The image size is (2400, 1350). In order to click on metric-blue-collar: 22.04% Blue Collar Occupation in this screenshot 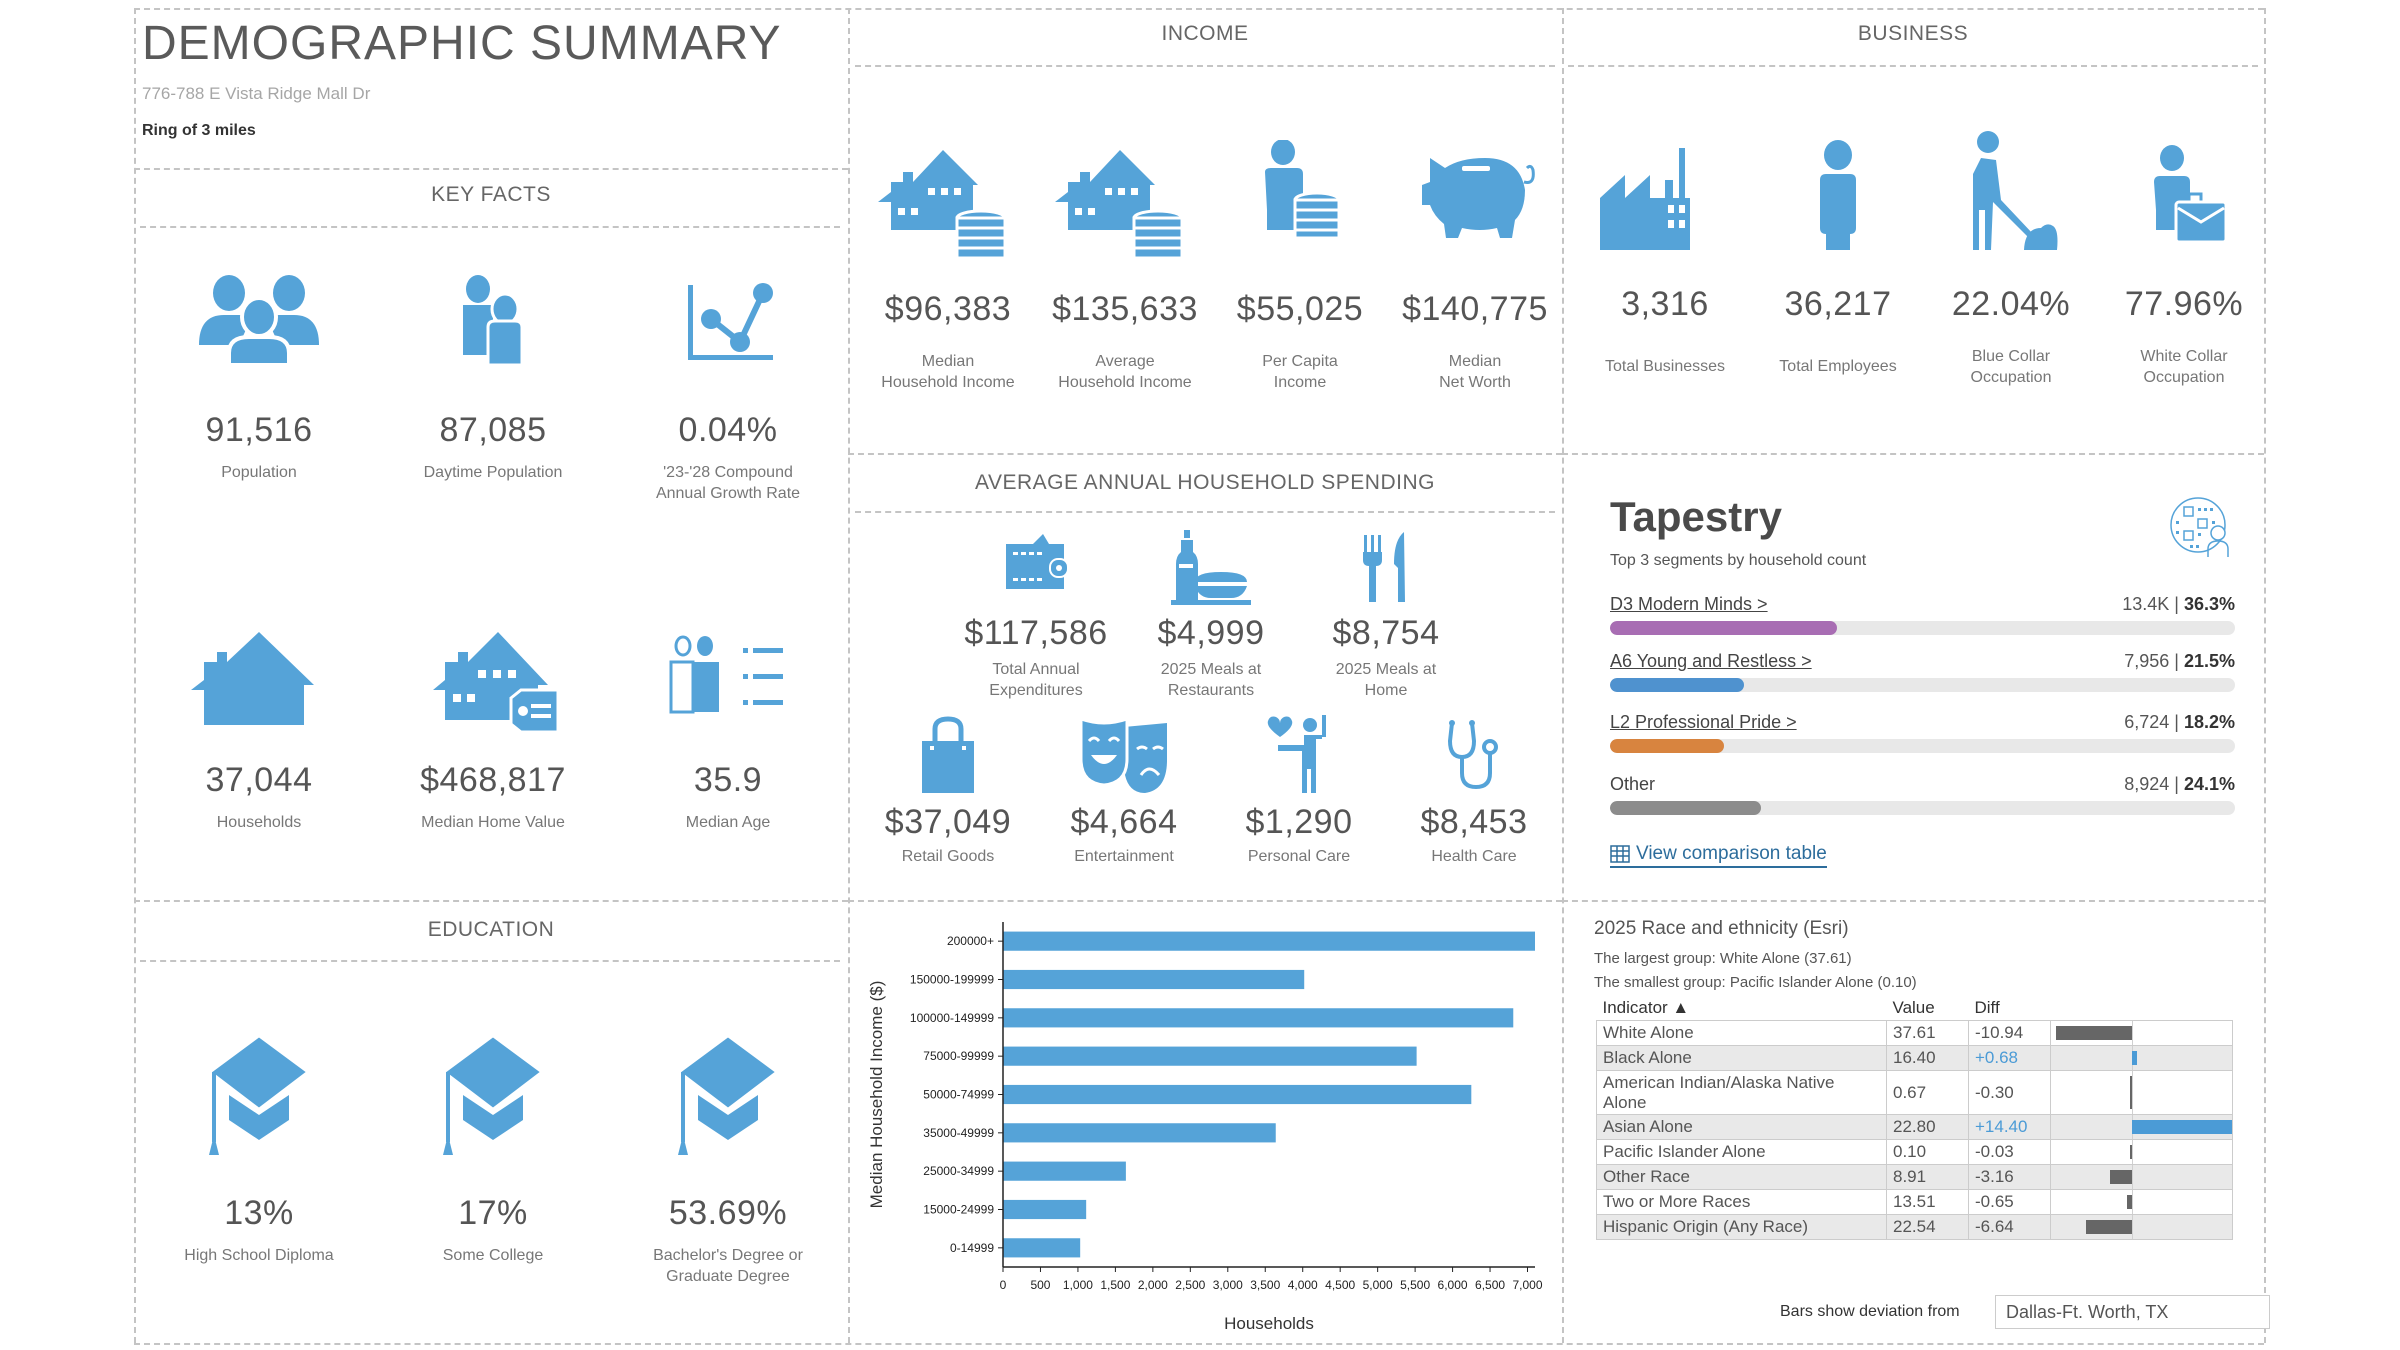, I will do `click(2011, 259)`.